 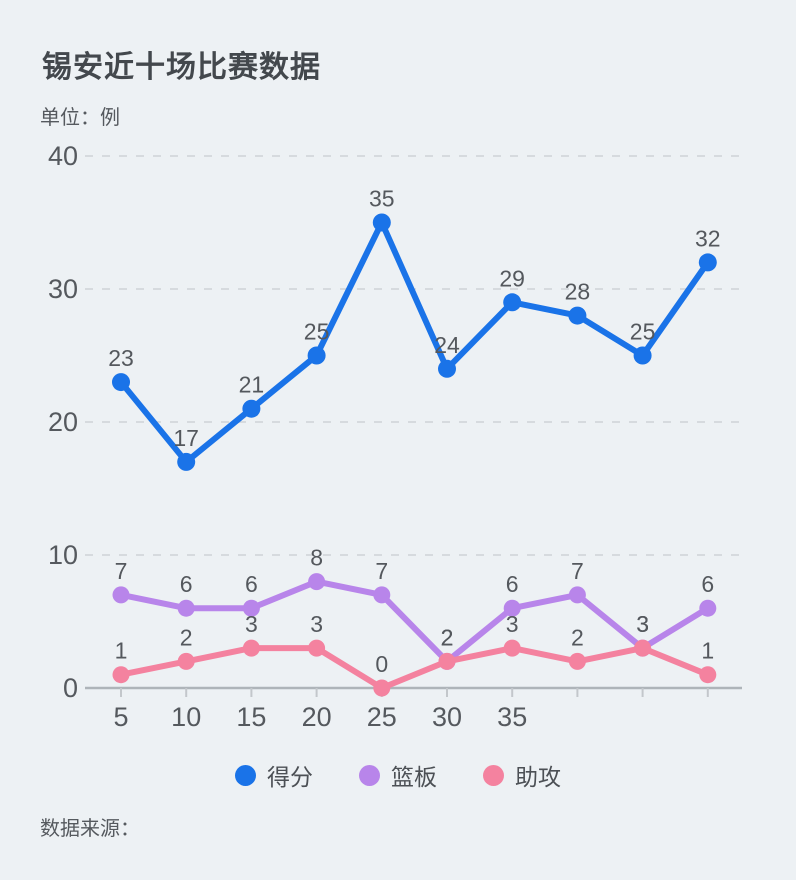 I want to click on unit-label: 单位：例, so click(x=80, y=118).